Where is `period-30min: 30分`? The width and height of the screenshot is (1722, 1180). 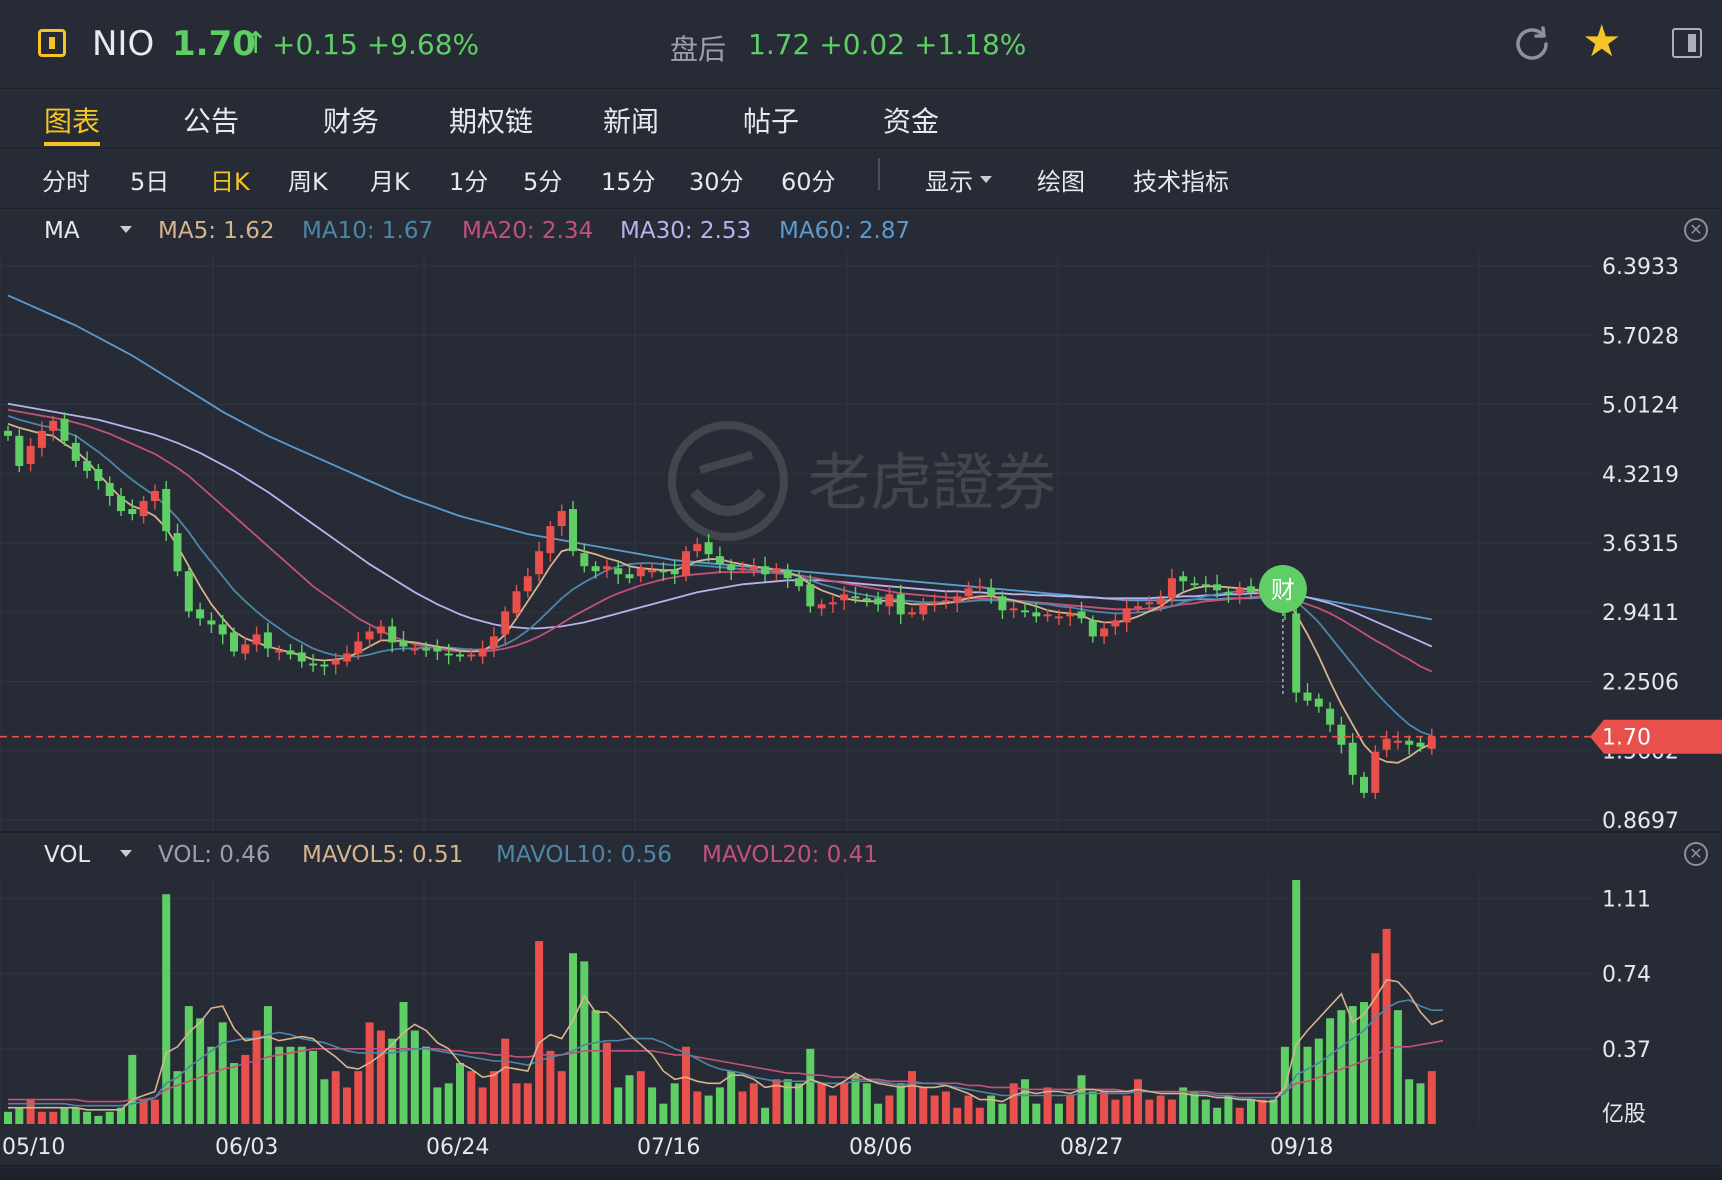
period-30min: 30分 is located at coordinates (716, 182).